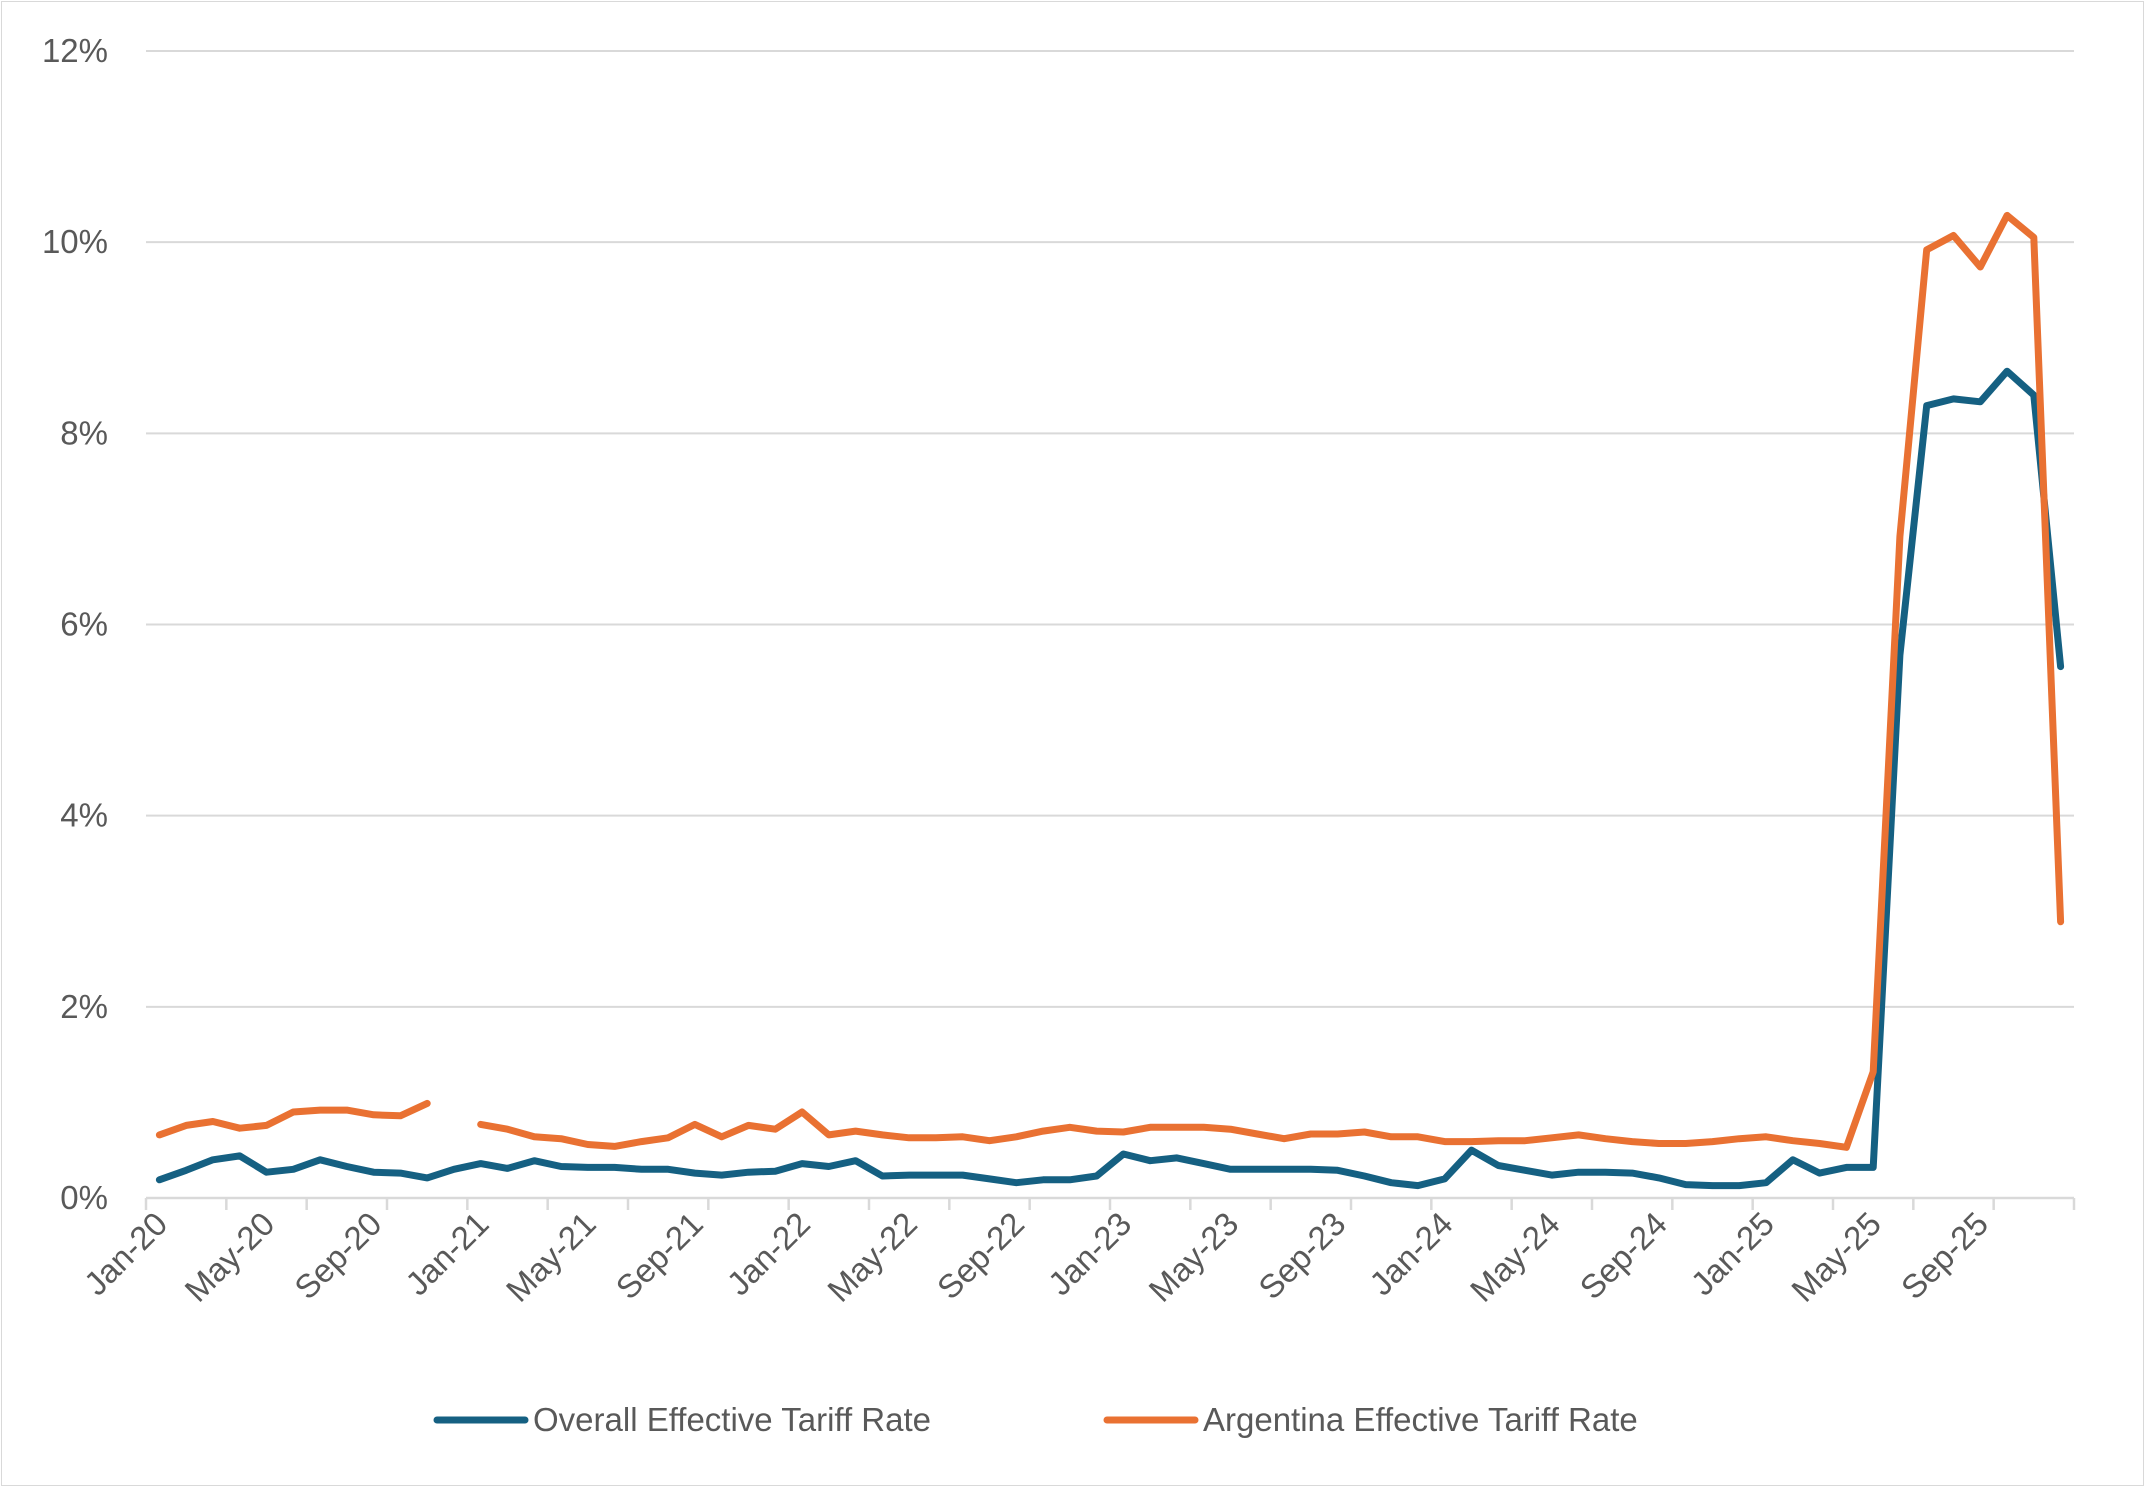 The height and width of the screenshot is (1489, 2147). I want to click on x-tick-label: Sep-21, so click(658, 1255).